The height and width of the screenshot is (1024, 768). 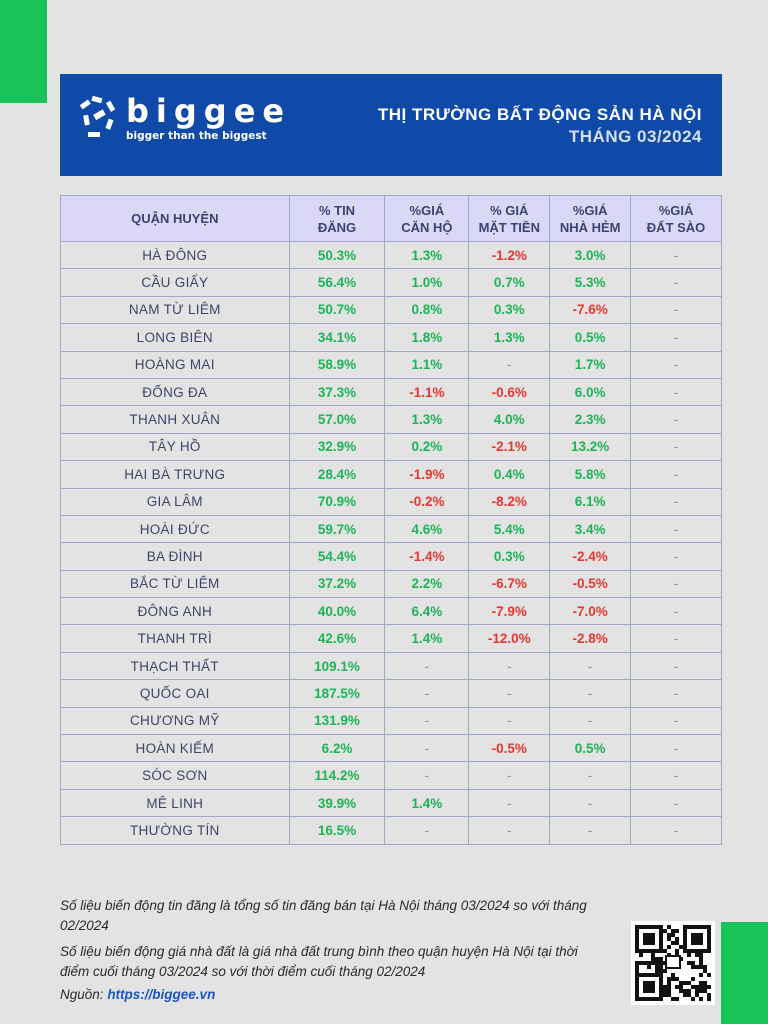 I want to click on value-cell: 50.7%, so click(x=337, y=310).